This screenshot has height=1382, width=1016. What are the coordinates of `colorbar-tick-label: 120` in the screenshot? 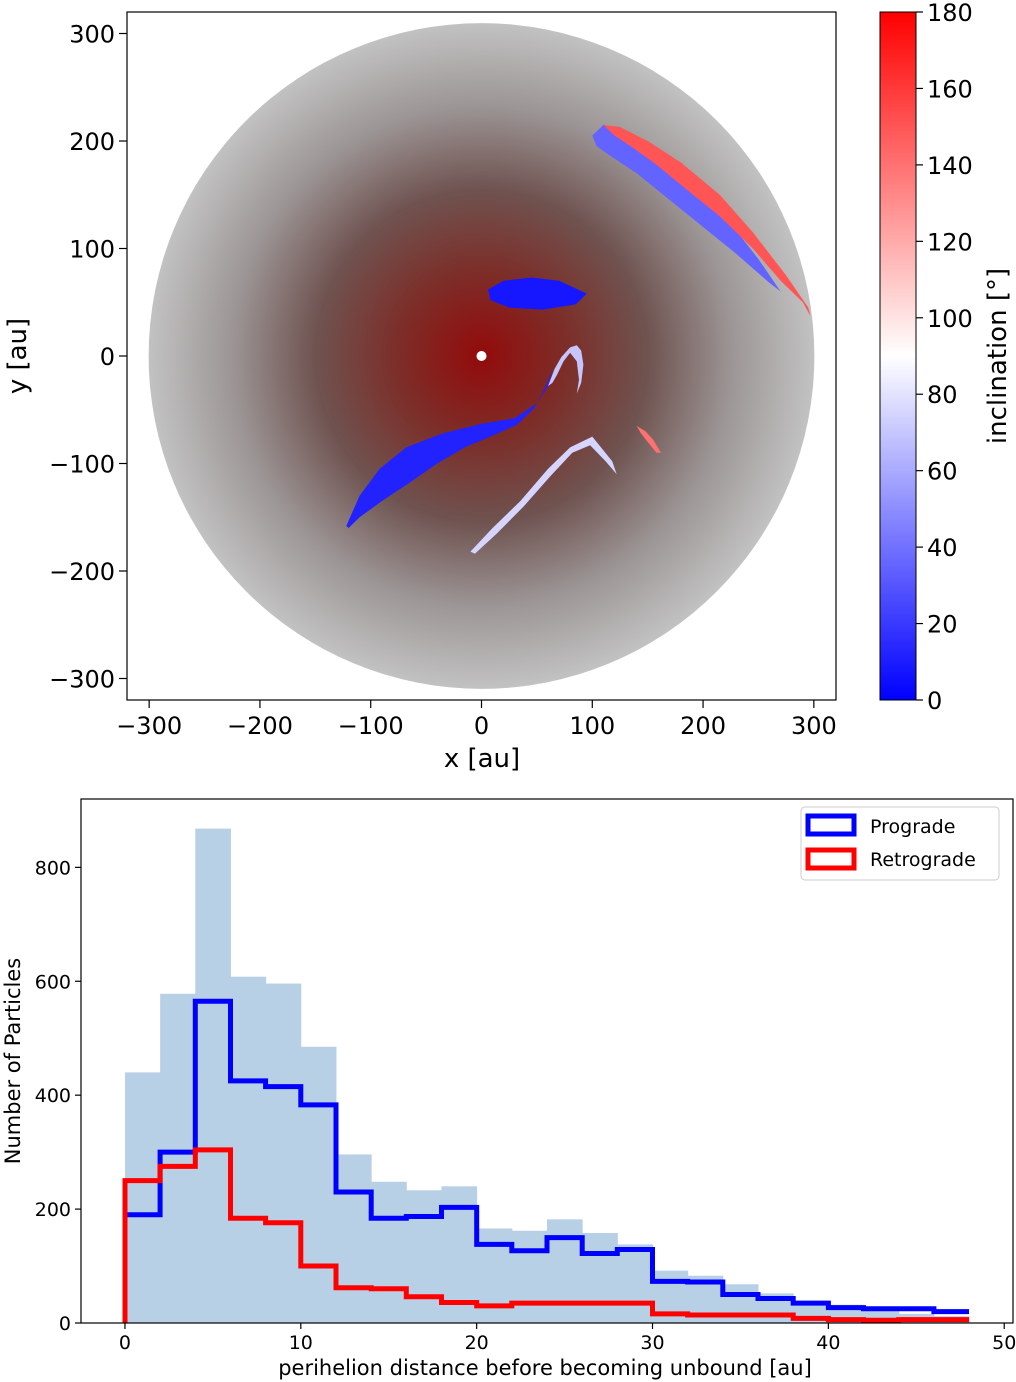 It's located at (950, 242).